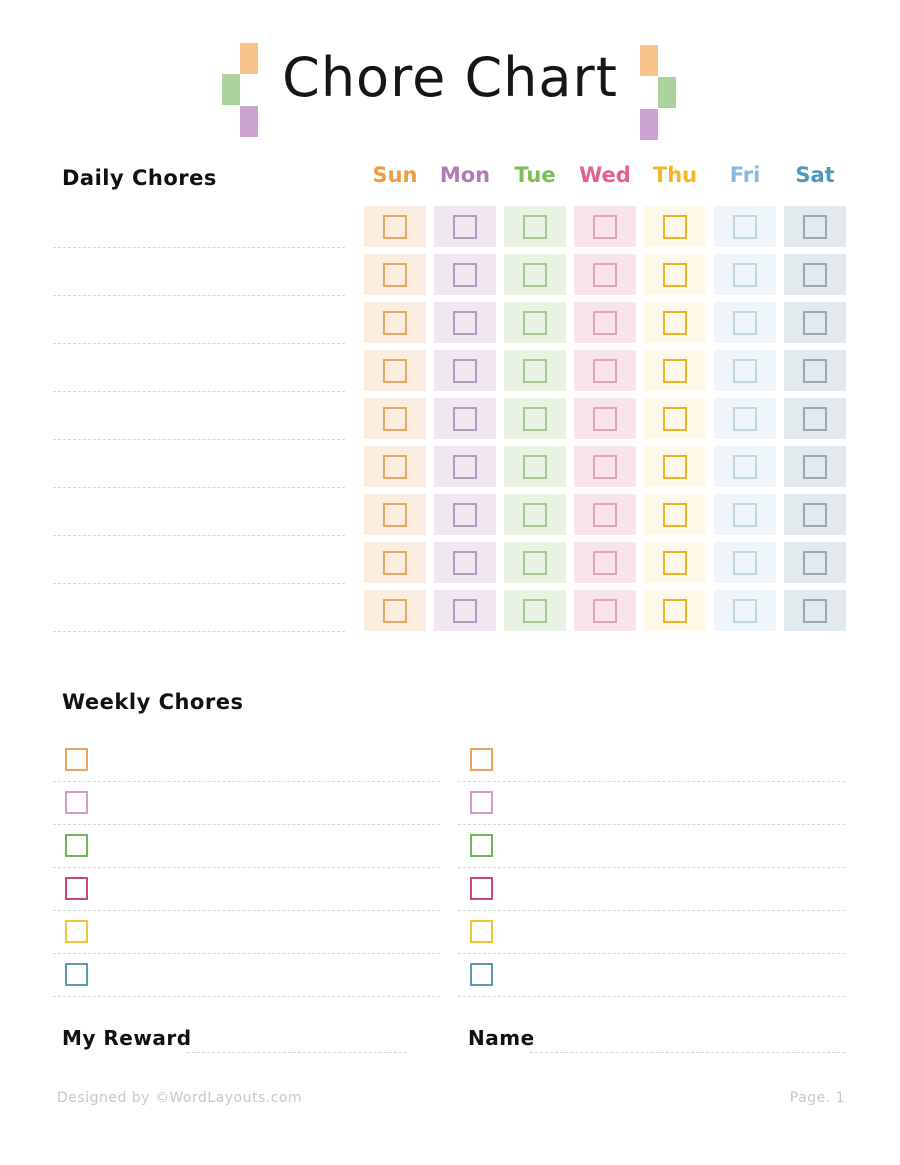 The width and height of the screenshot is (900, 1165). I want to click on daily-checkbox-sun-row4, so click(395, 370).